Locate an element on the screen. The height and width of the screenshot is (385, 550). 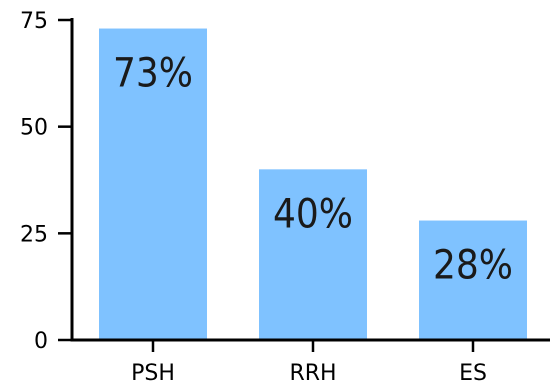
bar-rrh is located at coordinates (313, 254).